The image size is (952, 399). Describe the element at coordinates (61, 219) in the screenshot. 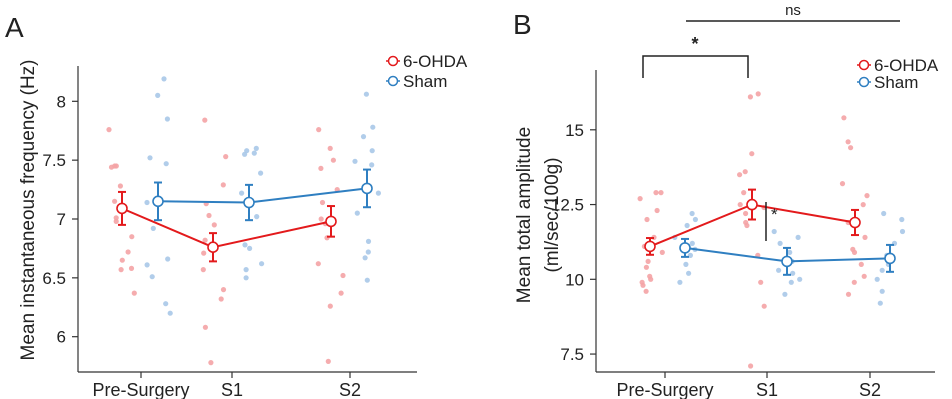

I see `y-tick-label: 7` at that location.